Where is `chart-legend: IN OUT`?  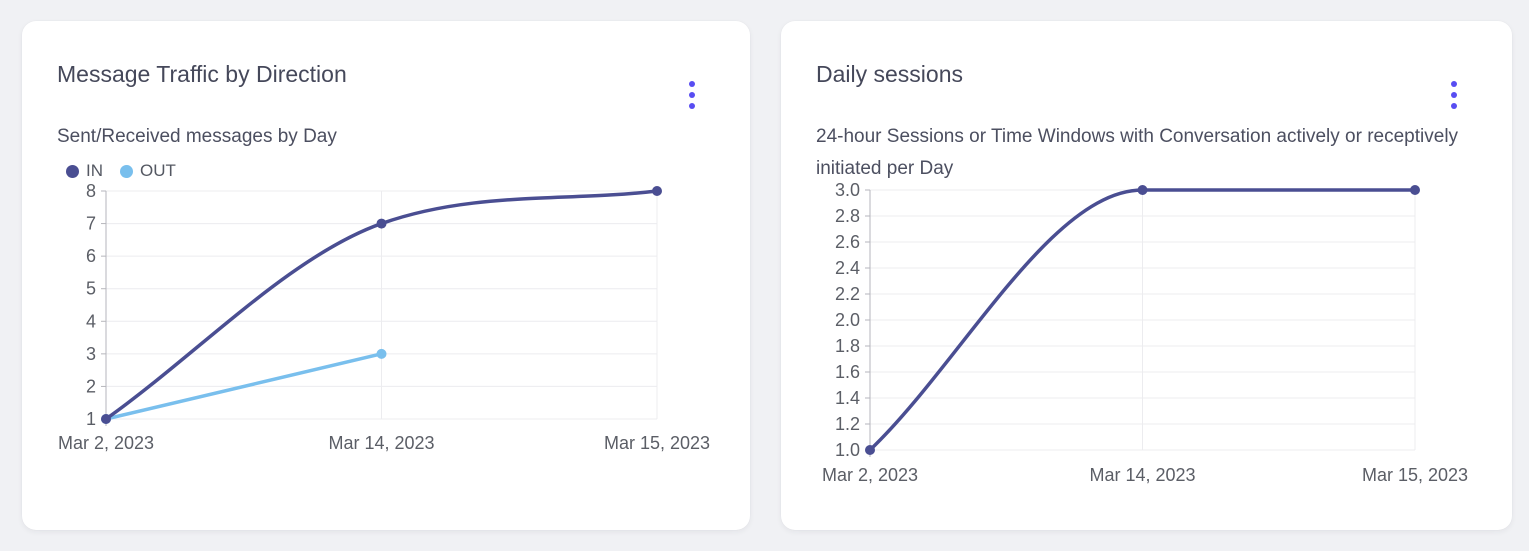
chart-legend: IN OUT is located at coordinates (121, 171).